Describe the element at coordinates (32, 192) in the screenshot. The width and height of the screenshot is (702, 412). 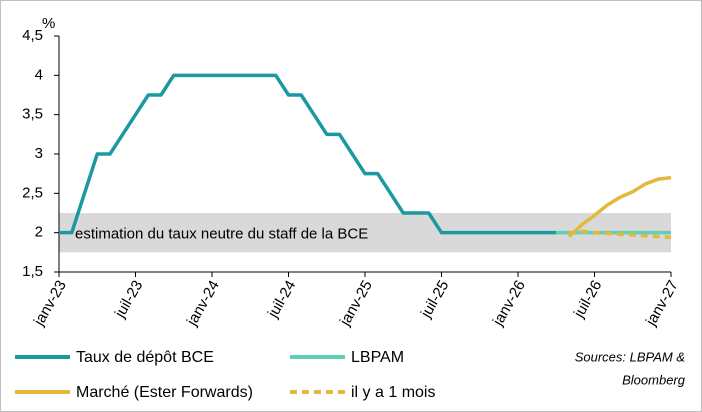
I see `y-tick-label: 2,5` at that location.